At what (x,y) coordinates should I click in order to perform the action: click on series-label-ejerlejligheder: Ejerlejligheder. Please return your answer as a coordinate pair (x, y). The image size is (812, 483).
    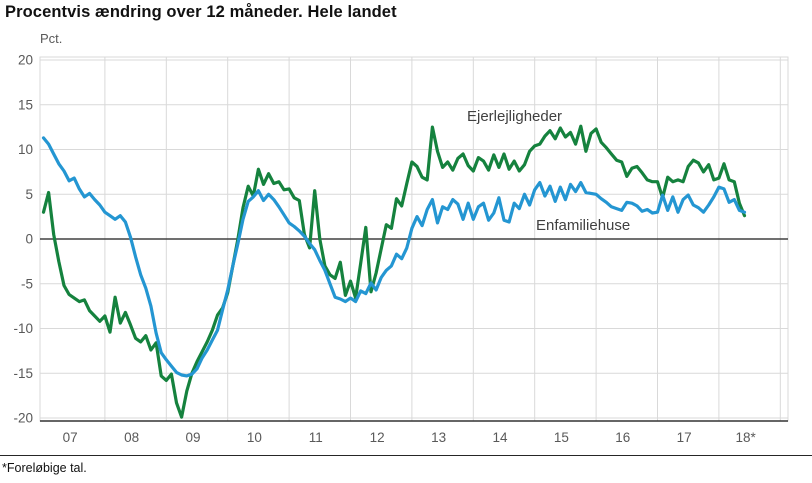
    Looking at the image, I should click on (514, 116).